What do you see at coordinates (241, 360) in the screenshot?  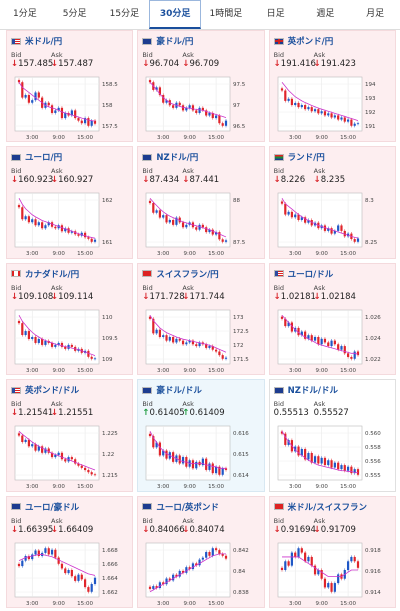 I see `y-tick-label: 171.5` at bounding box center [241, 360].